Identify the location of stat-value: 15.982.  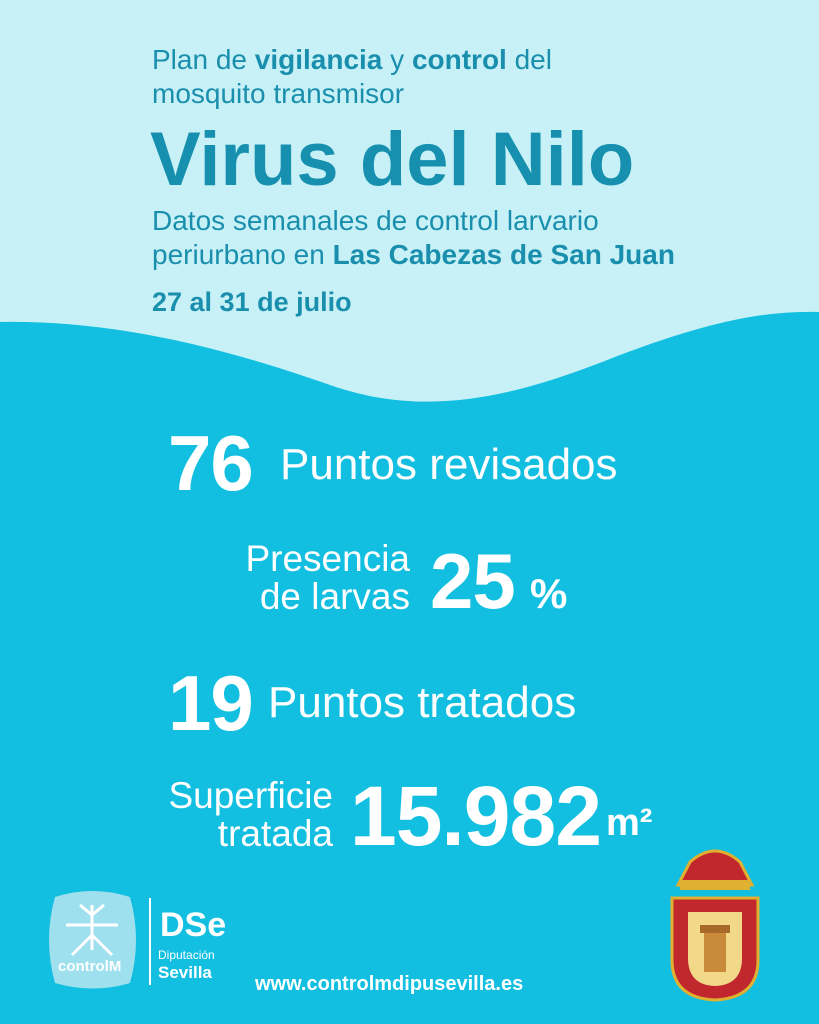
(476, 816).